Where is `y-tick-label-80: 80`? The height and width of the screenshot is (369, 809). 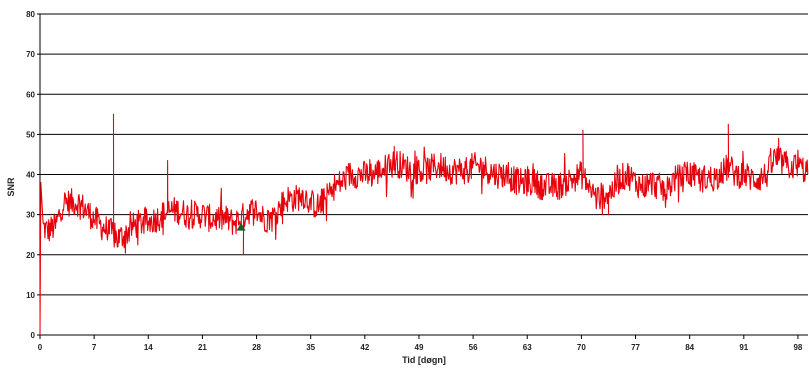
y-tick-label-80: 80 is located at coordinates (30, 14).